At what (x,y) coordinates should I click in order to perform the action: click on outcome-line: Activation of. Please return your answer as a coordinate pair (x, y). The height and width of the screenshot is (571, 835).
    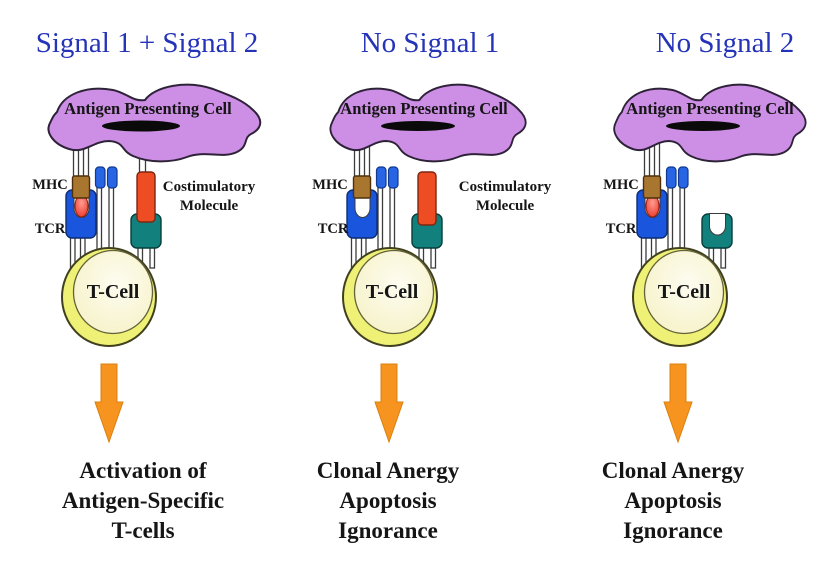
    Looking at the image, I should click on (143, 470).